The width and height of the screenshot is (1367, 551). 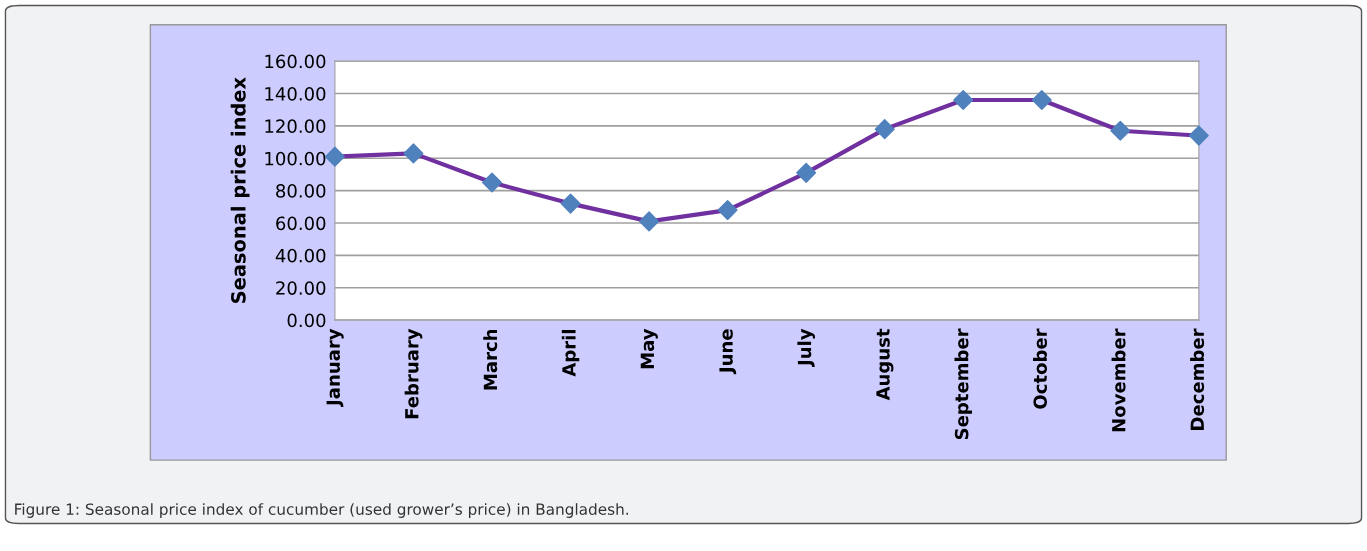 What do you see at coordinates (570, 353) in the screenshot?
I see `x-tick-label: April` at bounding box center [570, 353].